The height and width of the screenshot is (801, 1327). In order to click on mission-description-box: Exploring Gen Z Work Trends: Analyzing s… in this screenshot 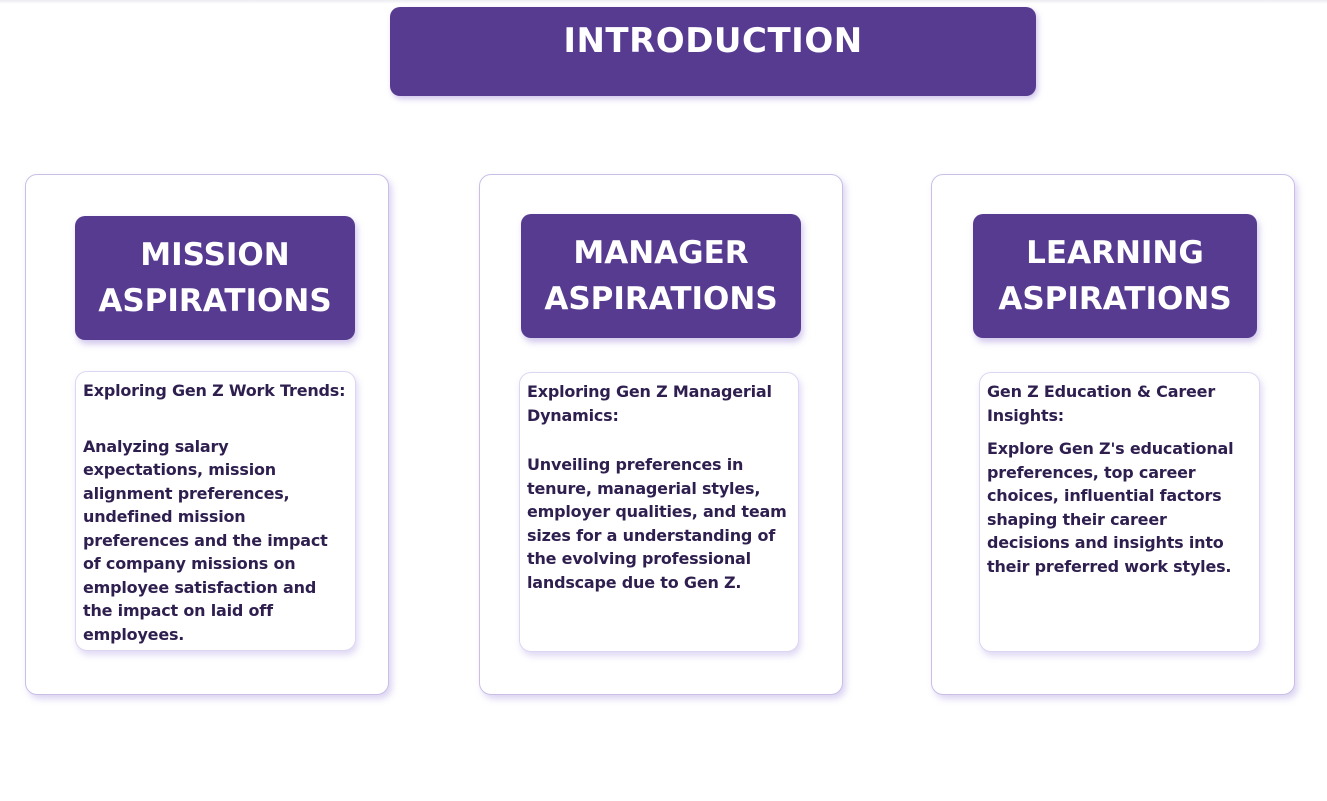, I will do `click(215, 511)`.